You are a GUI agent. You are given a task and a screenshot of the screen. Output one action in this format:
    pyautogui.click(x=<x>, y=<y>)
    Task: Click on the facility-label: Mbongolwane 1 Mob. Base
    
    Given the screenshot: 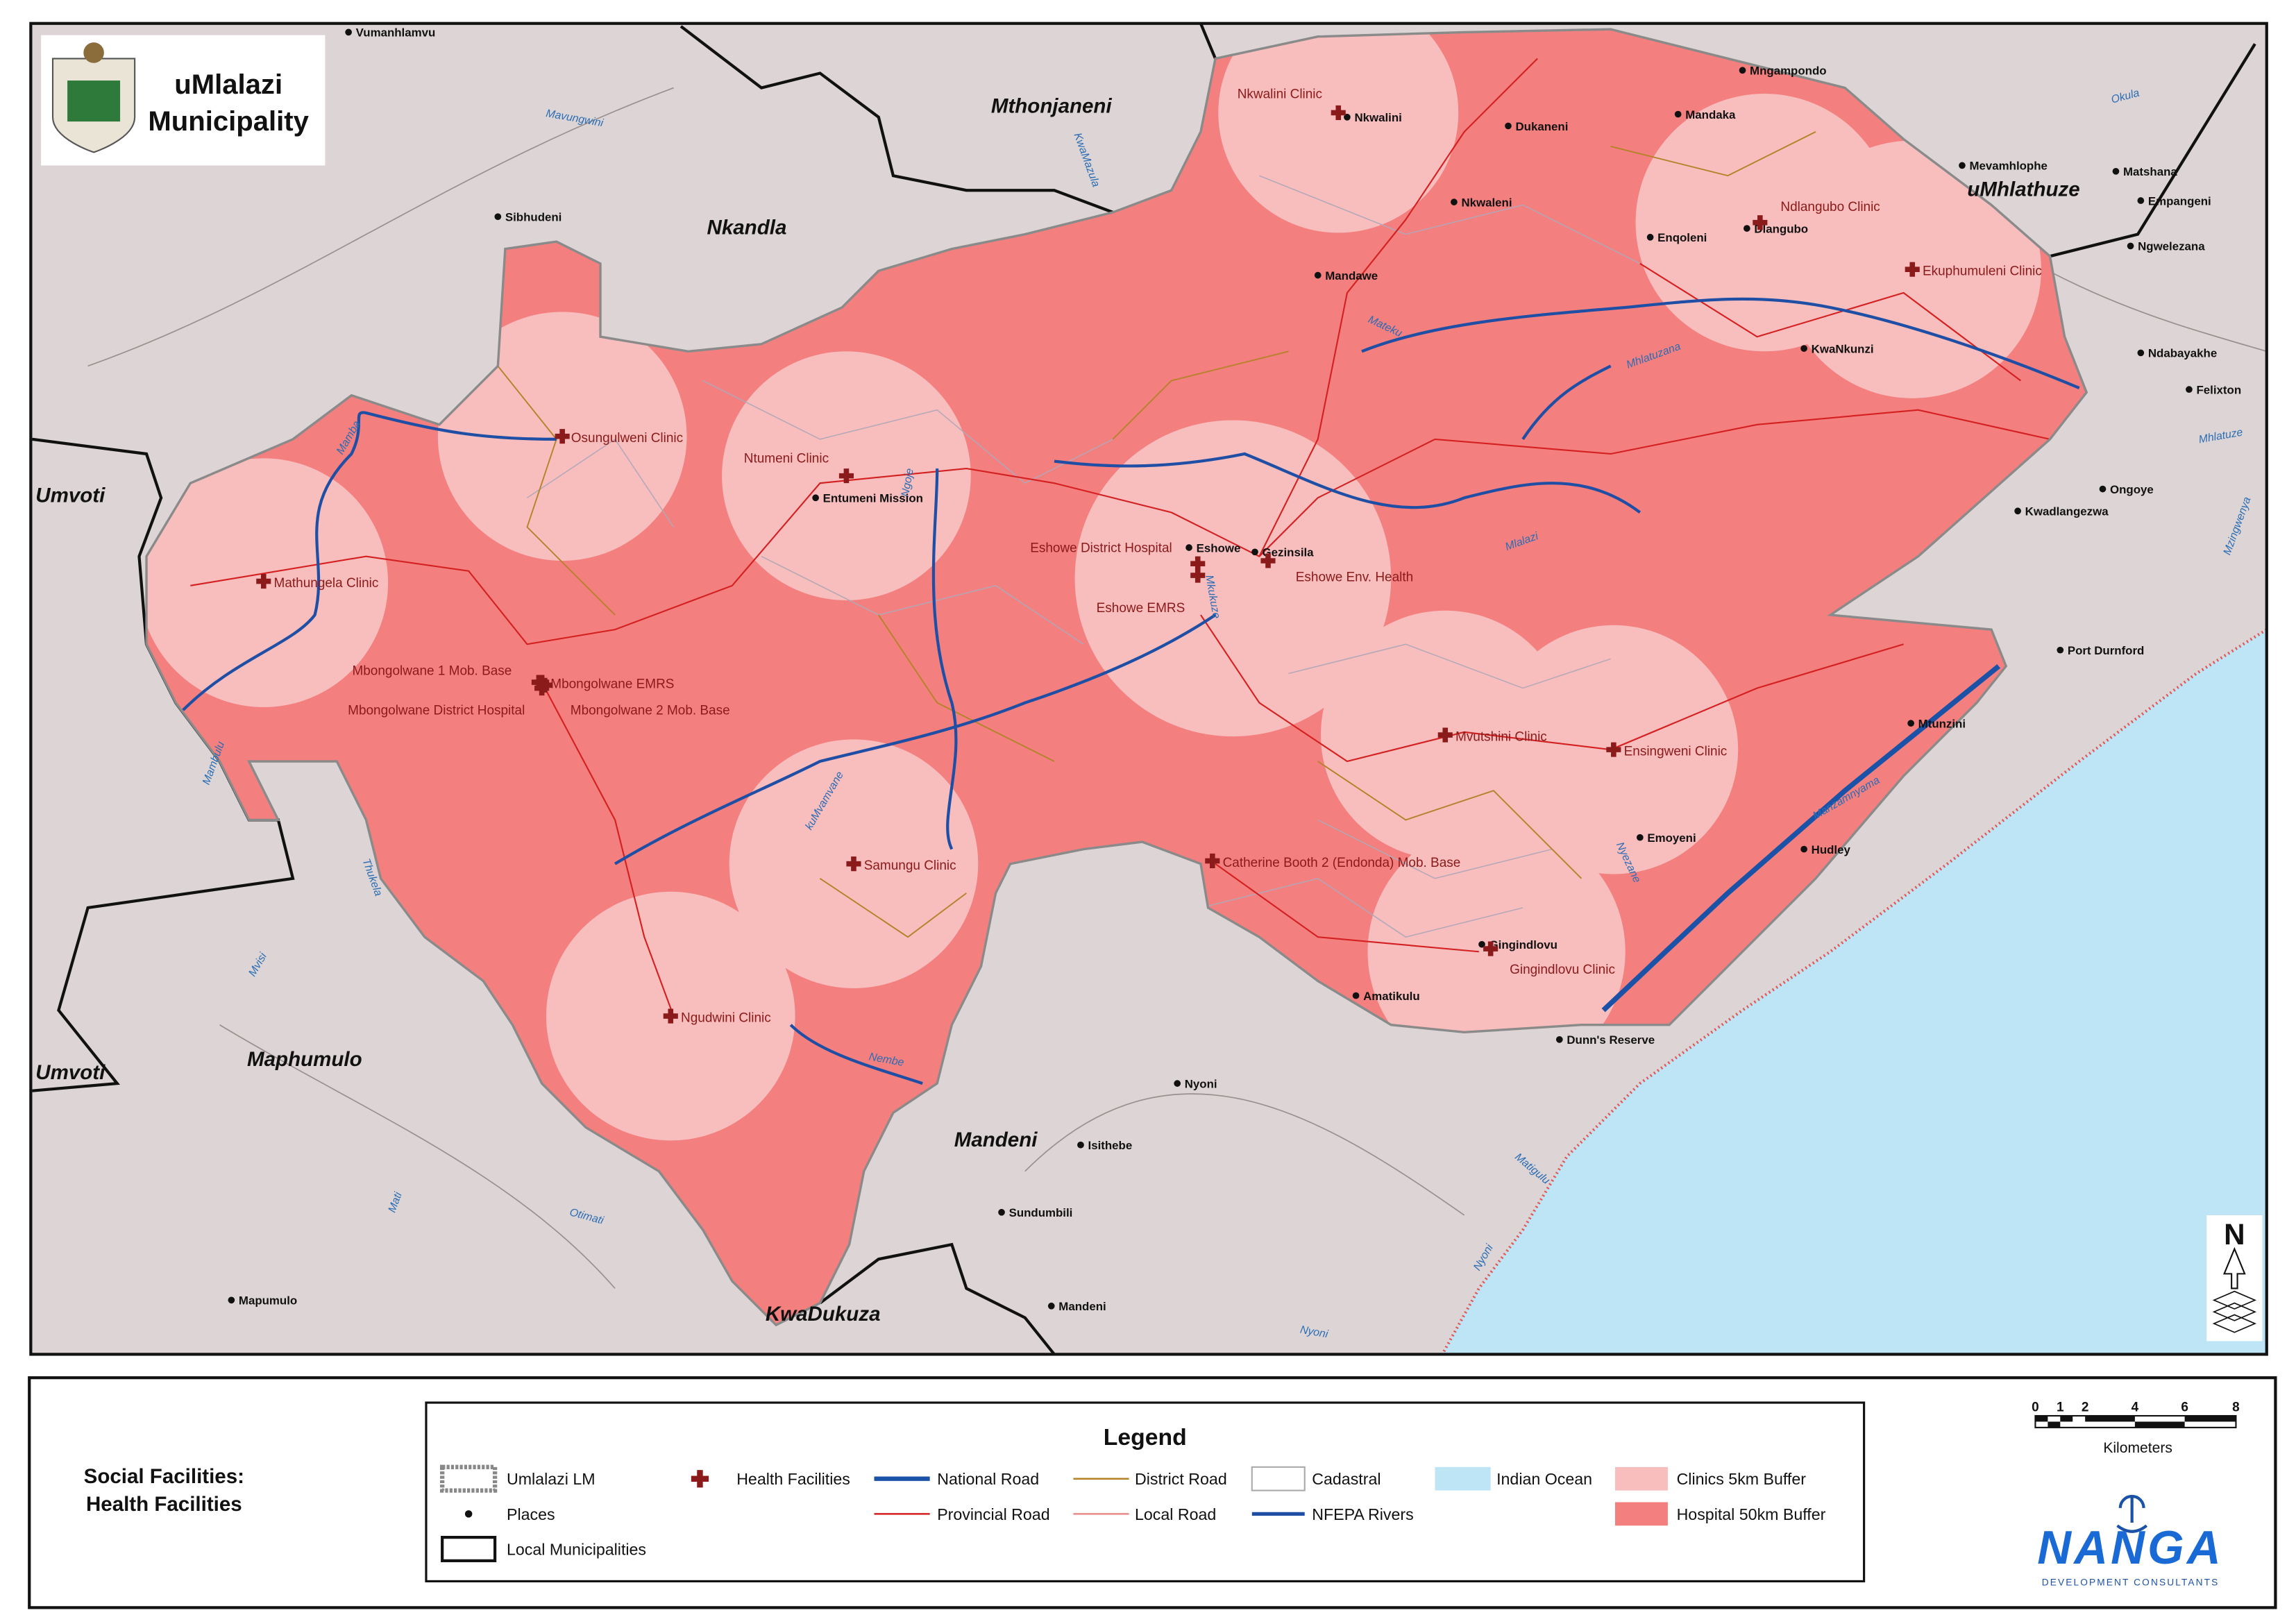 What is the action you would take?
    pyautogui.click(x=432, y=671)
    